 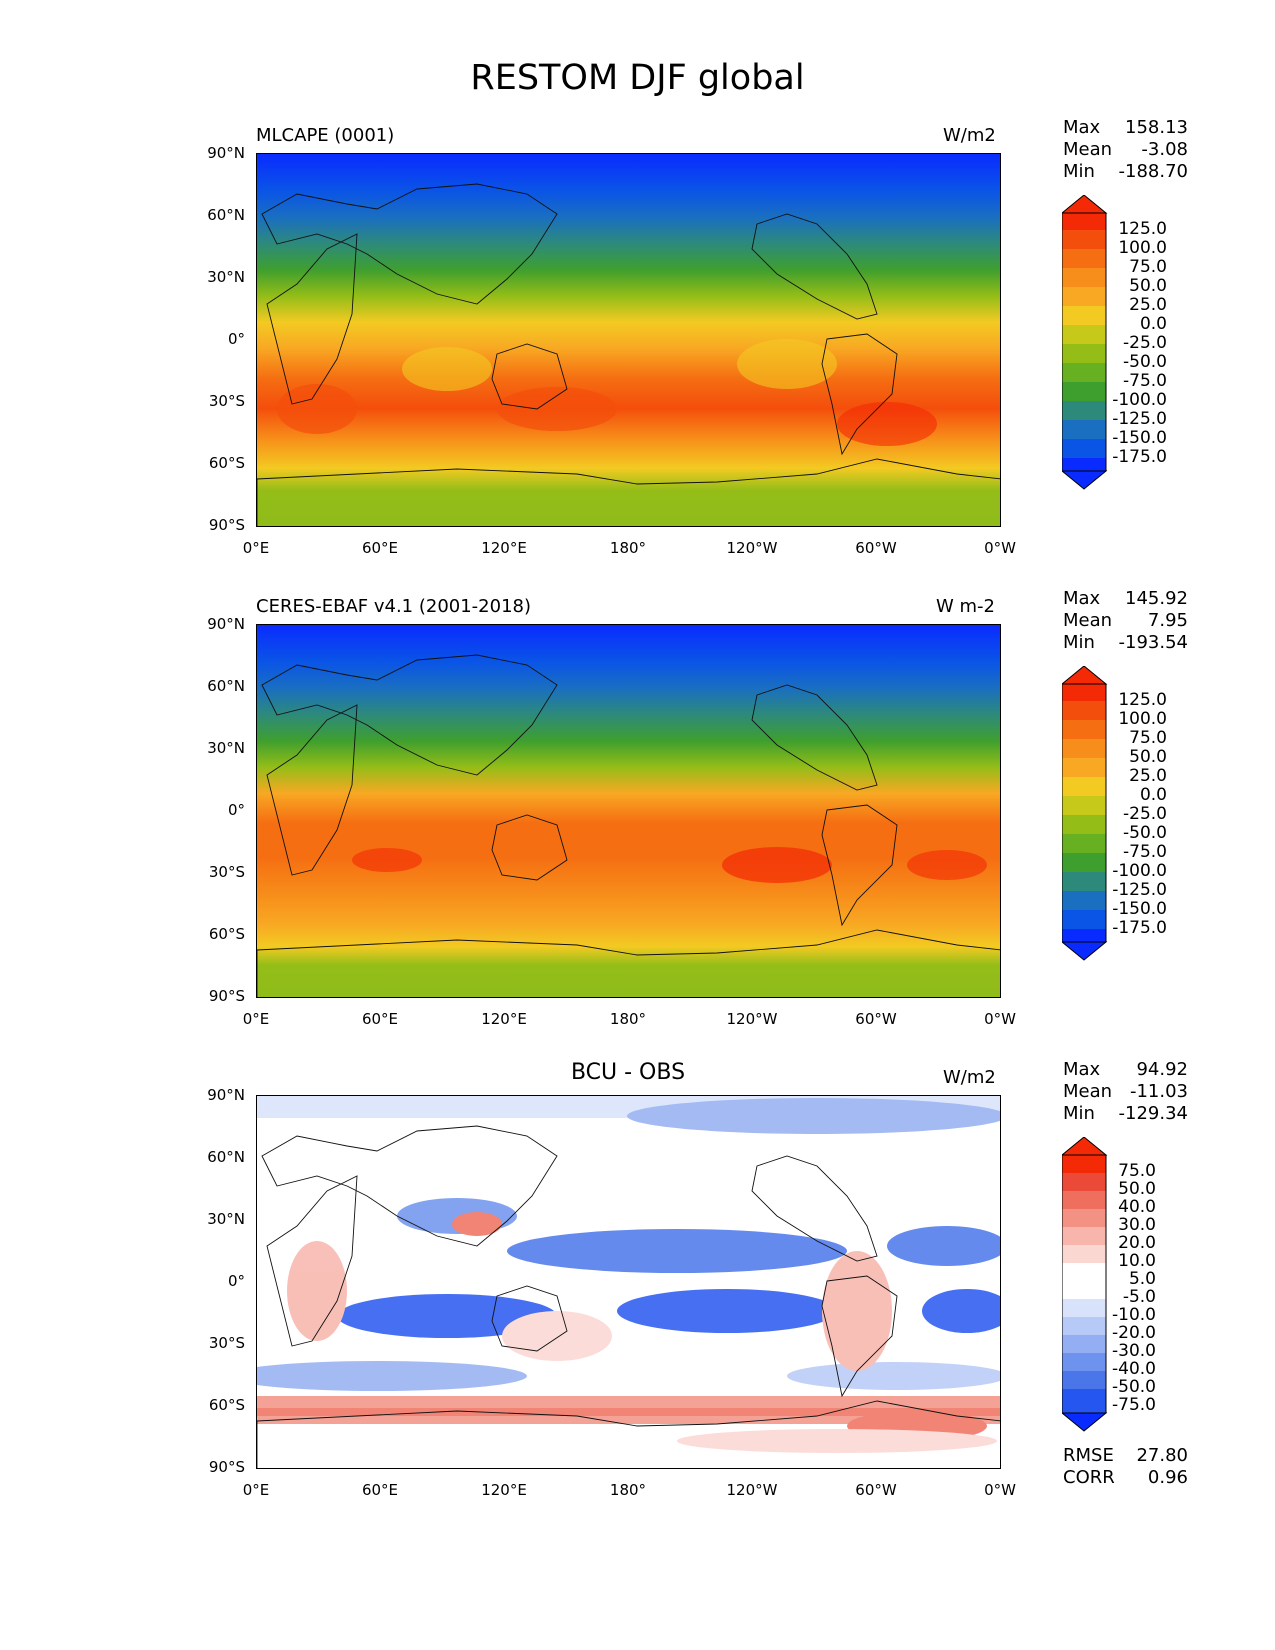 What do you see at coordinates (876, 548) in the screenshot?
I see `p1-lon-60w: 60°W` at bounding box center [876, 548].